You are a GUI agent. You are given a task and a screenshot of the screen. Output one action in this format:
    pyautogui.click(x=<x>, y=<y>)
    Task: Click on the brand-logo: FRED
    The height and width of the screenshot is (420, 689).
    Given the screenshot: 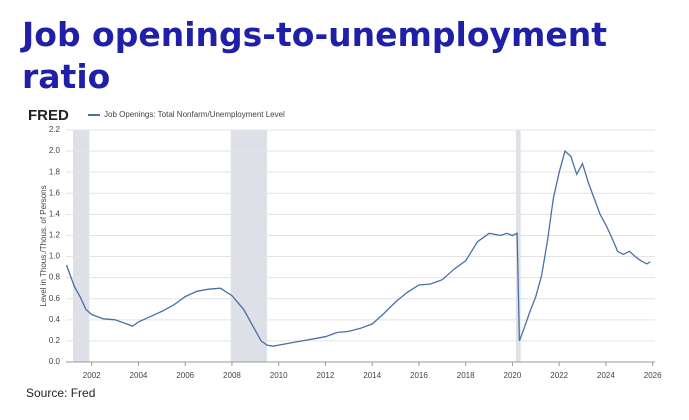 What is the action you would take?
    pyautogui.click(x=48, y=115)
    